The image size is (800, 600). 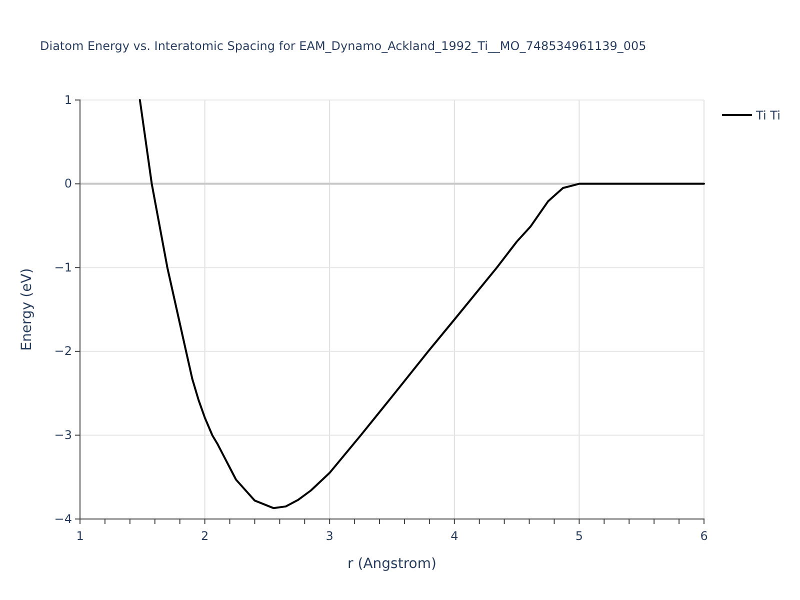 What do you see at coordinates (204, 536) in the screenshot?
I see `x-tick-label: 2` at bounding box center [204, 536].